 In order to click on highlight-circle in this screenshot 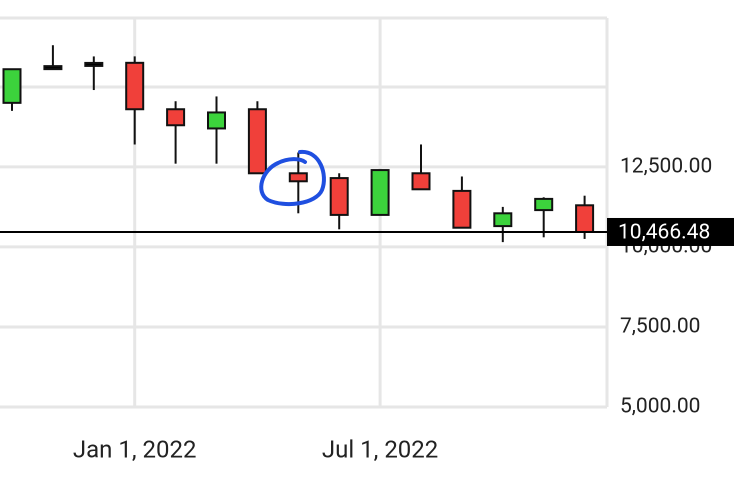, I will do `click(292, 178)`.